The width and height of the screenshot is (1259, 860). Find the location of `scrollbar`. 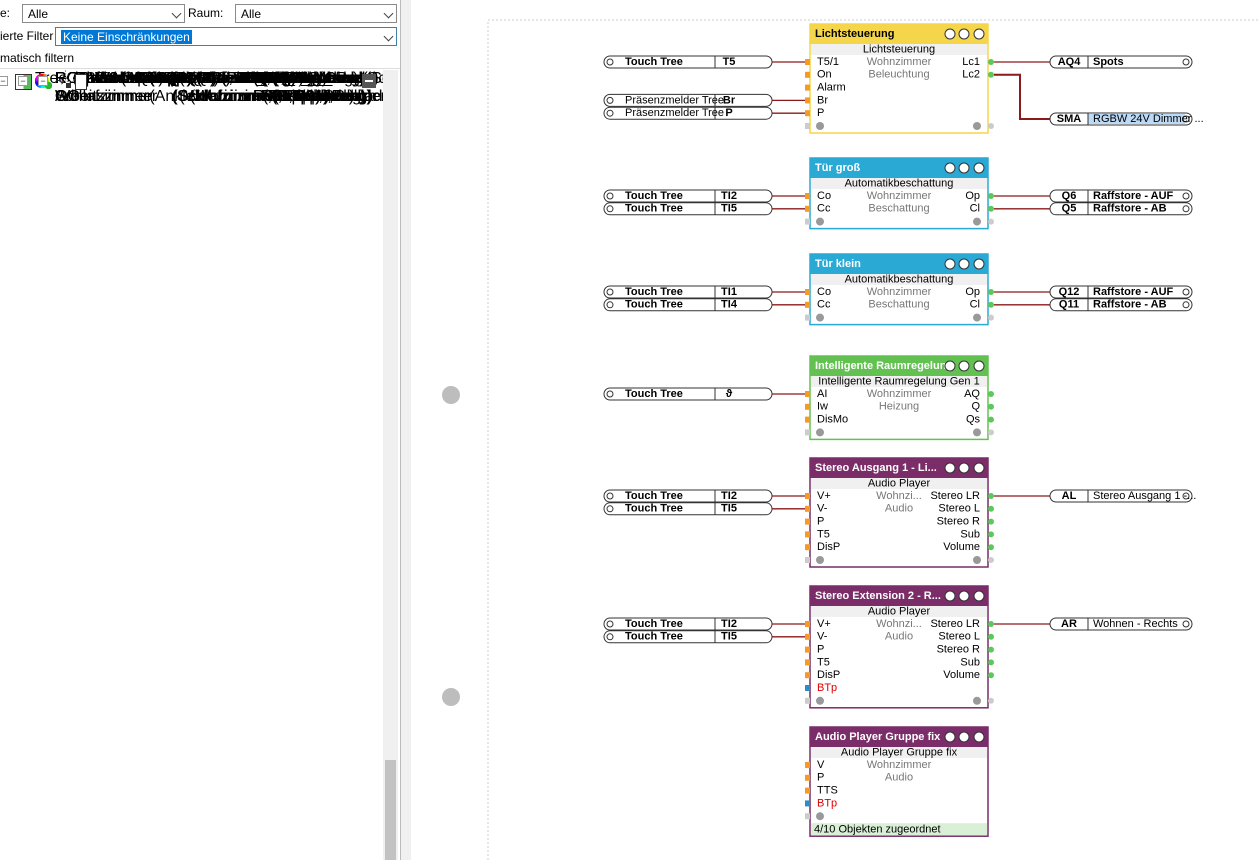

scrollbar is located at coordinates (390, 465).